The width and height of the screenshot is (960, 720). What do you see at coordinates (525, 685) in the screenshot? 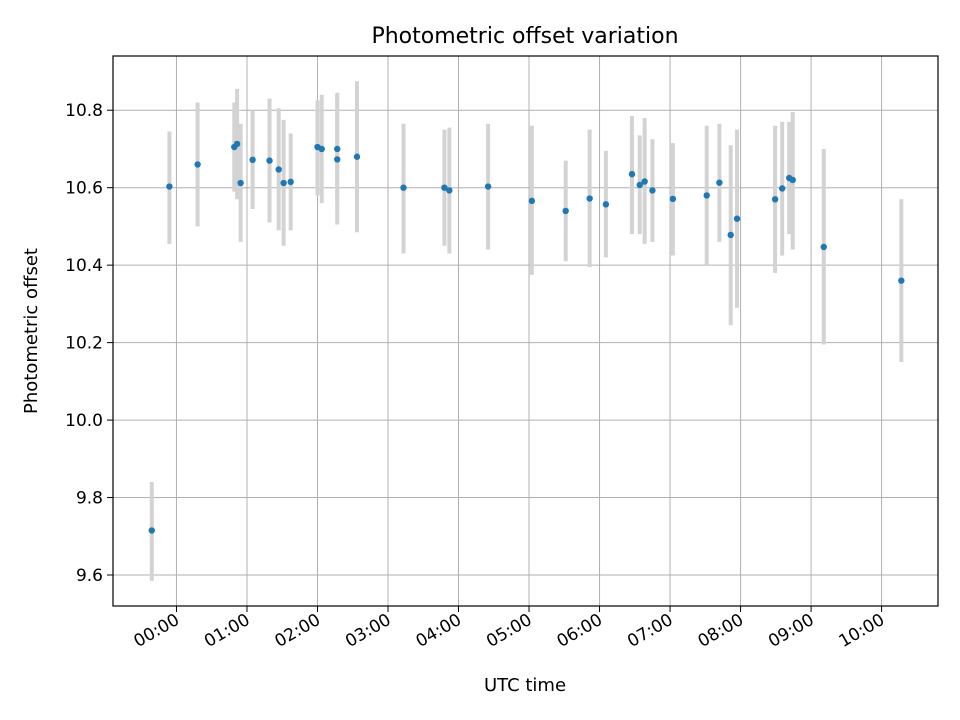
I see `x-axis-label: UTC time` at bounding box center [525, 685].